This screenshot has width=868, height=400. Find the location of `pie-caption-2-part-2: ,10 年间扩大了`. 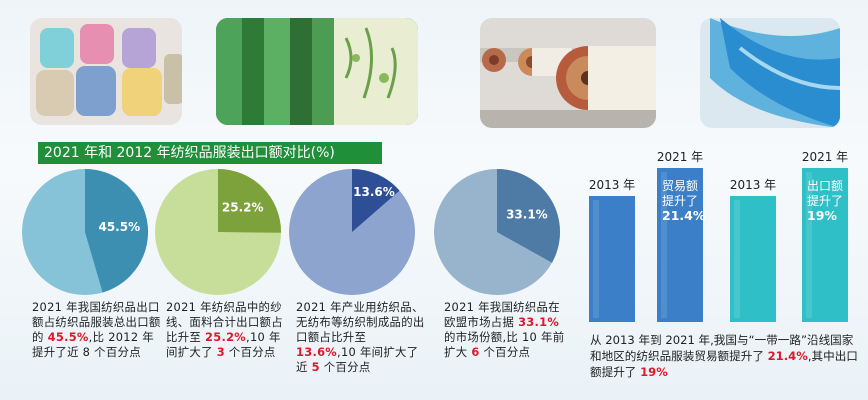

pie-caption-2-part-2: ,10 年间扩大了 is located at coordinates (223, 344).